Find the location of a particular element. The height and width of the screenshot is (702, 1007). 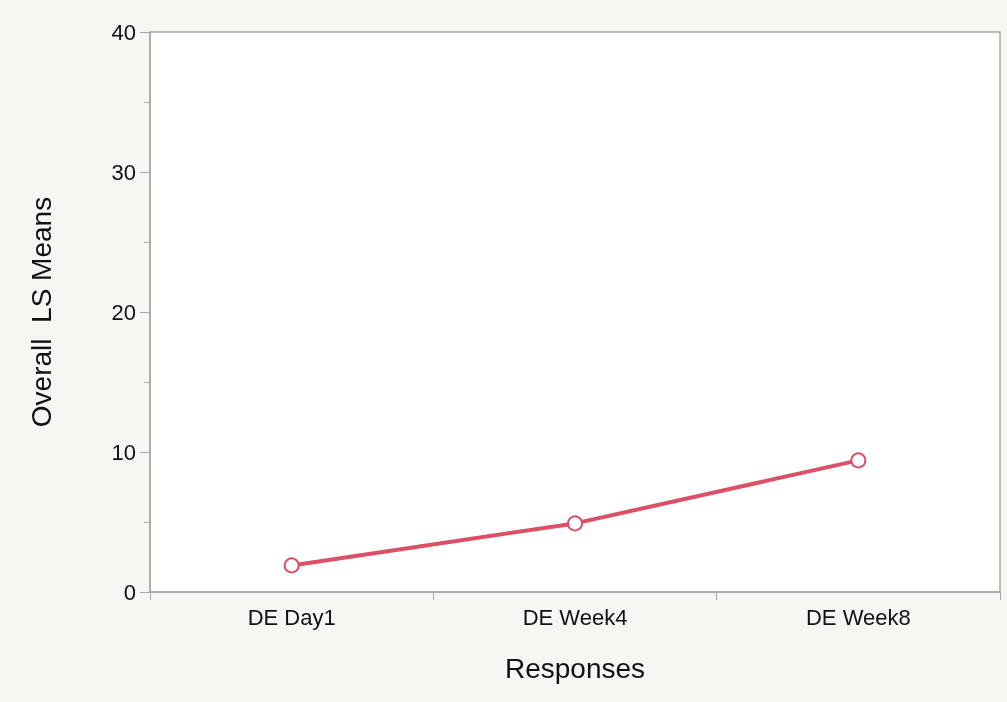

x-tick-label: DE Week4 is located at coordinates (575, 617).